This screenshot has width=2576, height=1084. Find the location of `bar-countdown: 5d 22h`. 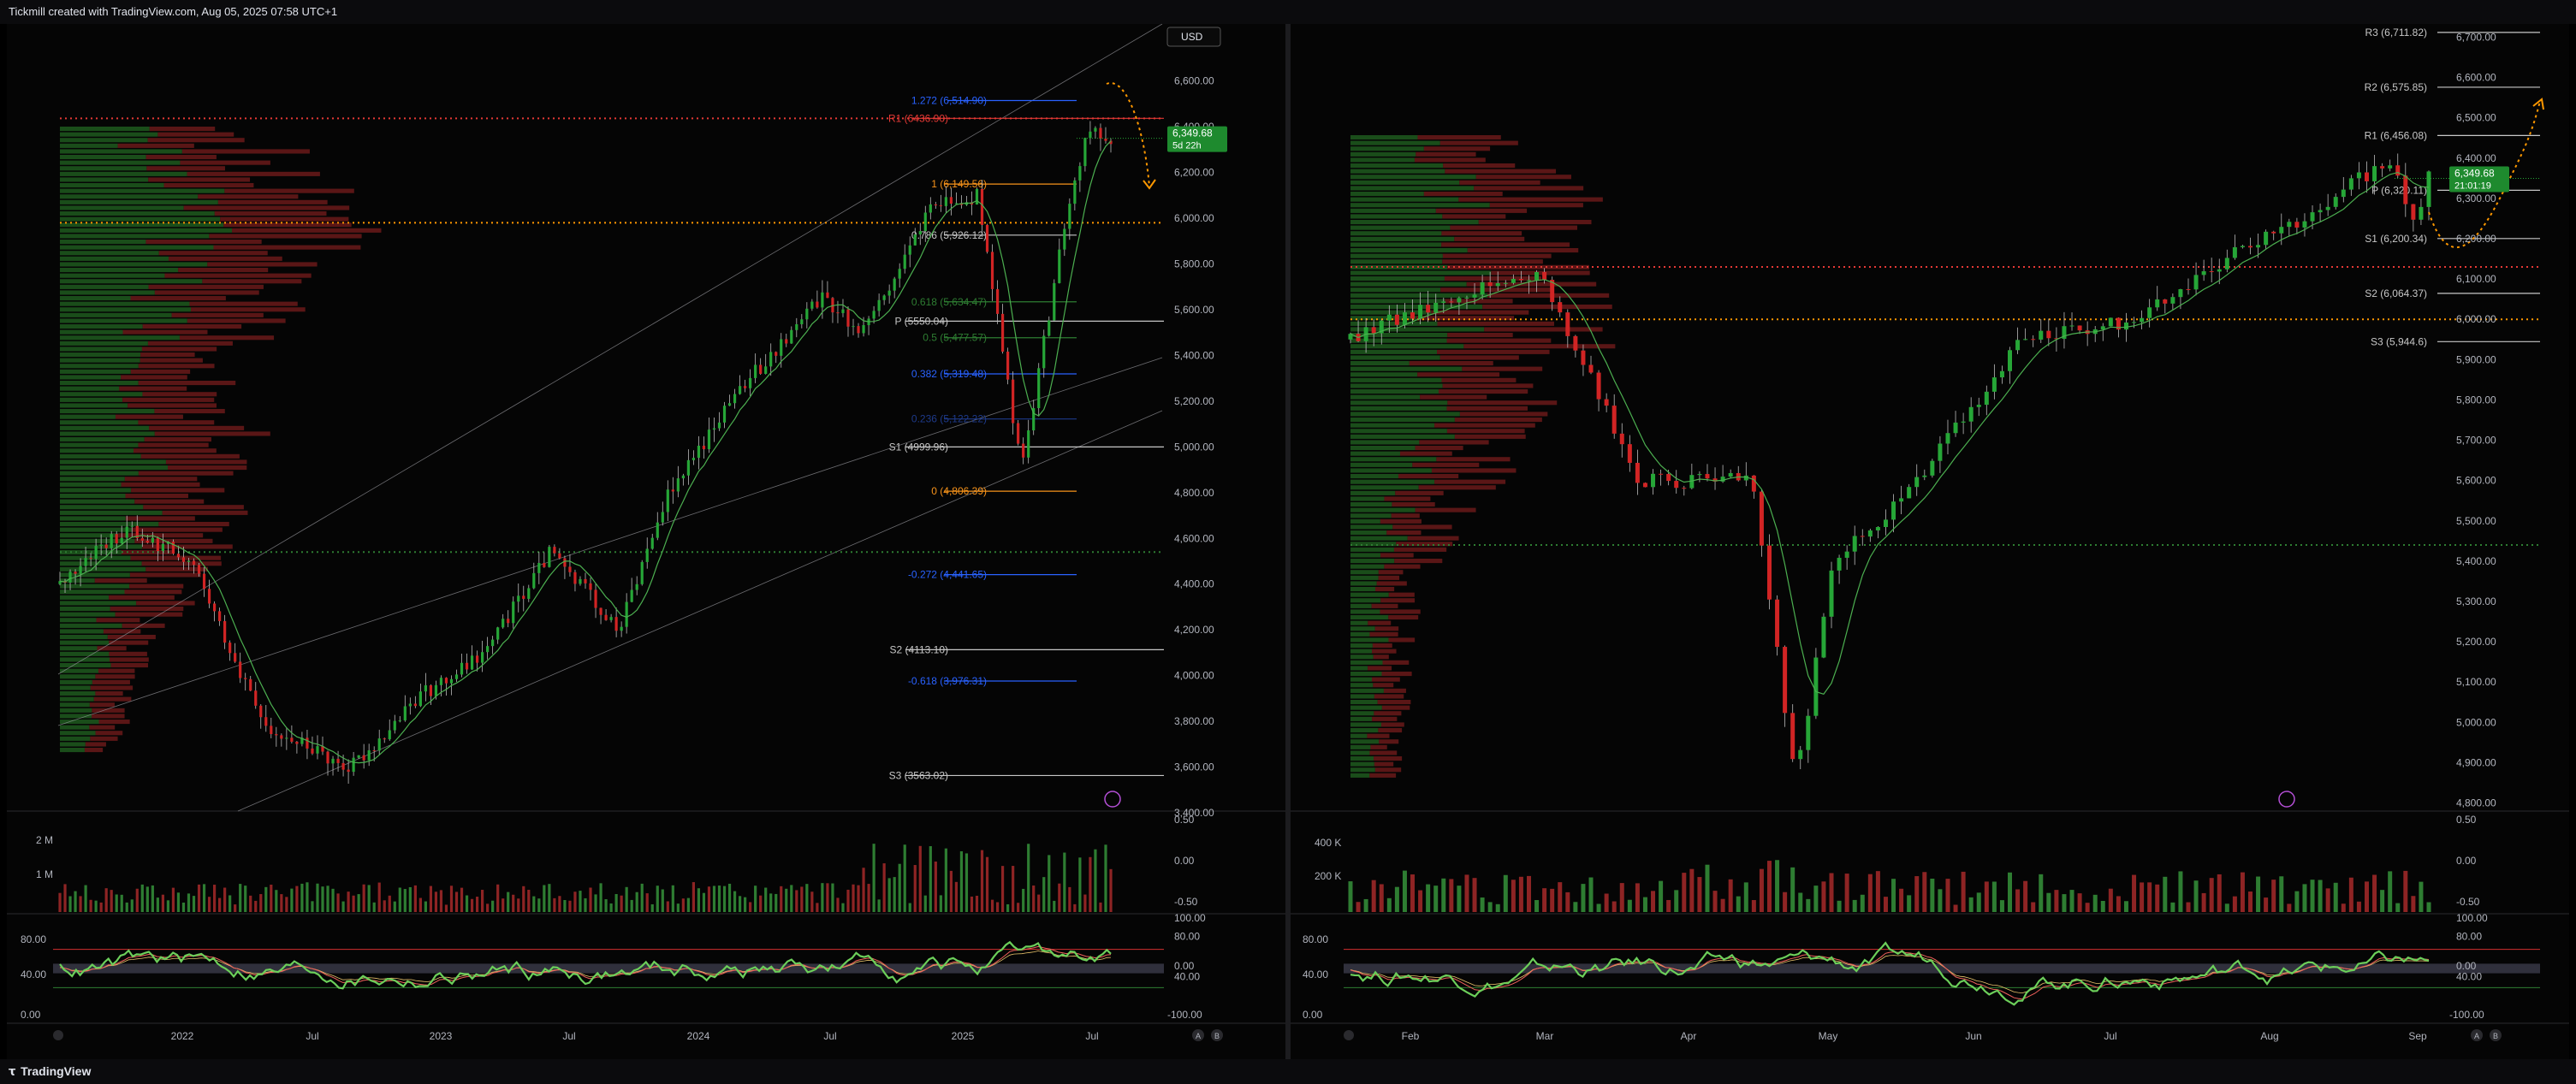

bar-countdown: 5d 22h is located at coordinates (1187, 146).